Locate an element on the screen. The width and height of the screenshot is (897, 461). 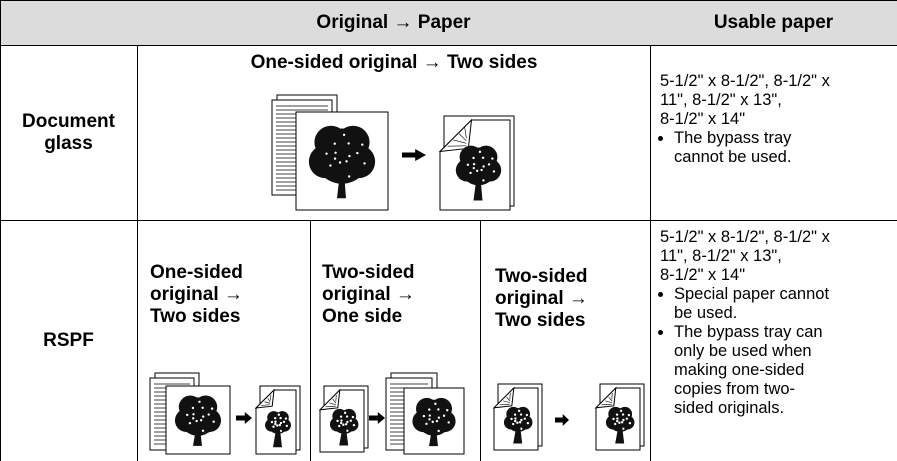
text-line: One side is located at coordinates (362, 316).